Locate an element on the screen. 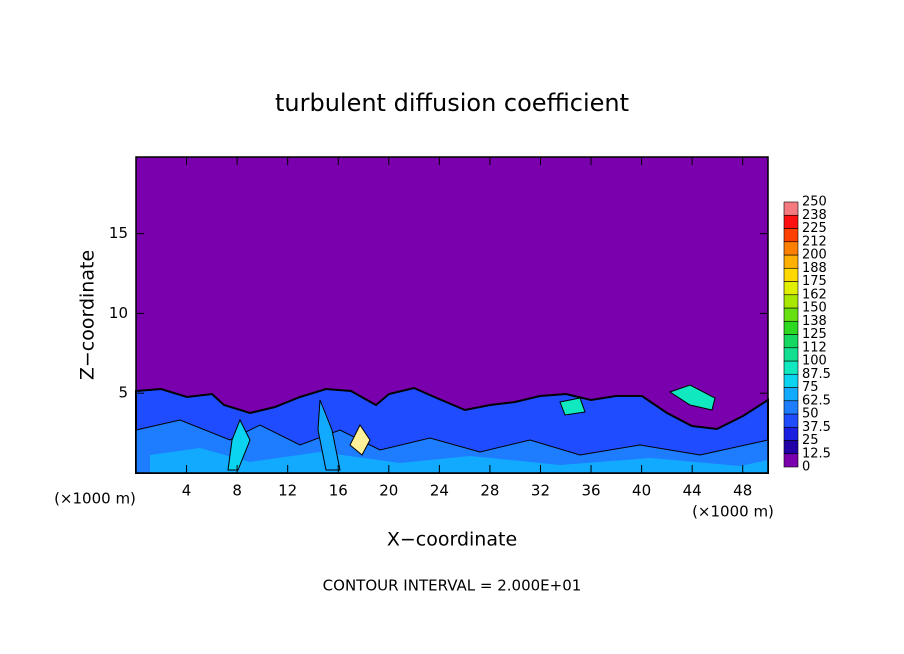 Image resolution: width=904 pixels, height=654 pixels. x-axis-label: X−coordinate is located at coordinates (452, 540).